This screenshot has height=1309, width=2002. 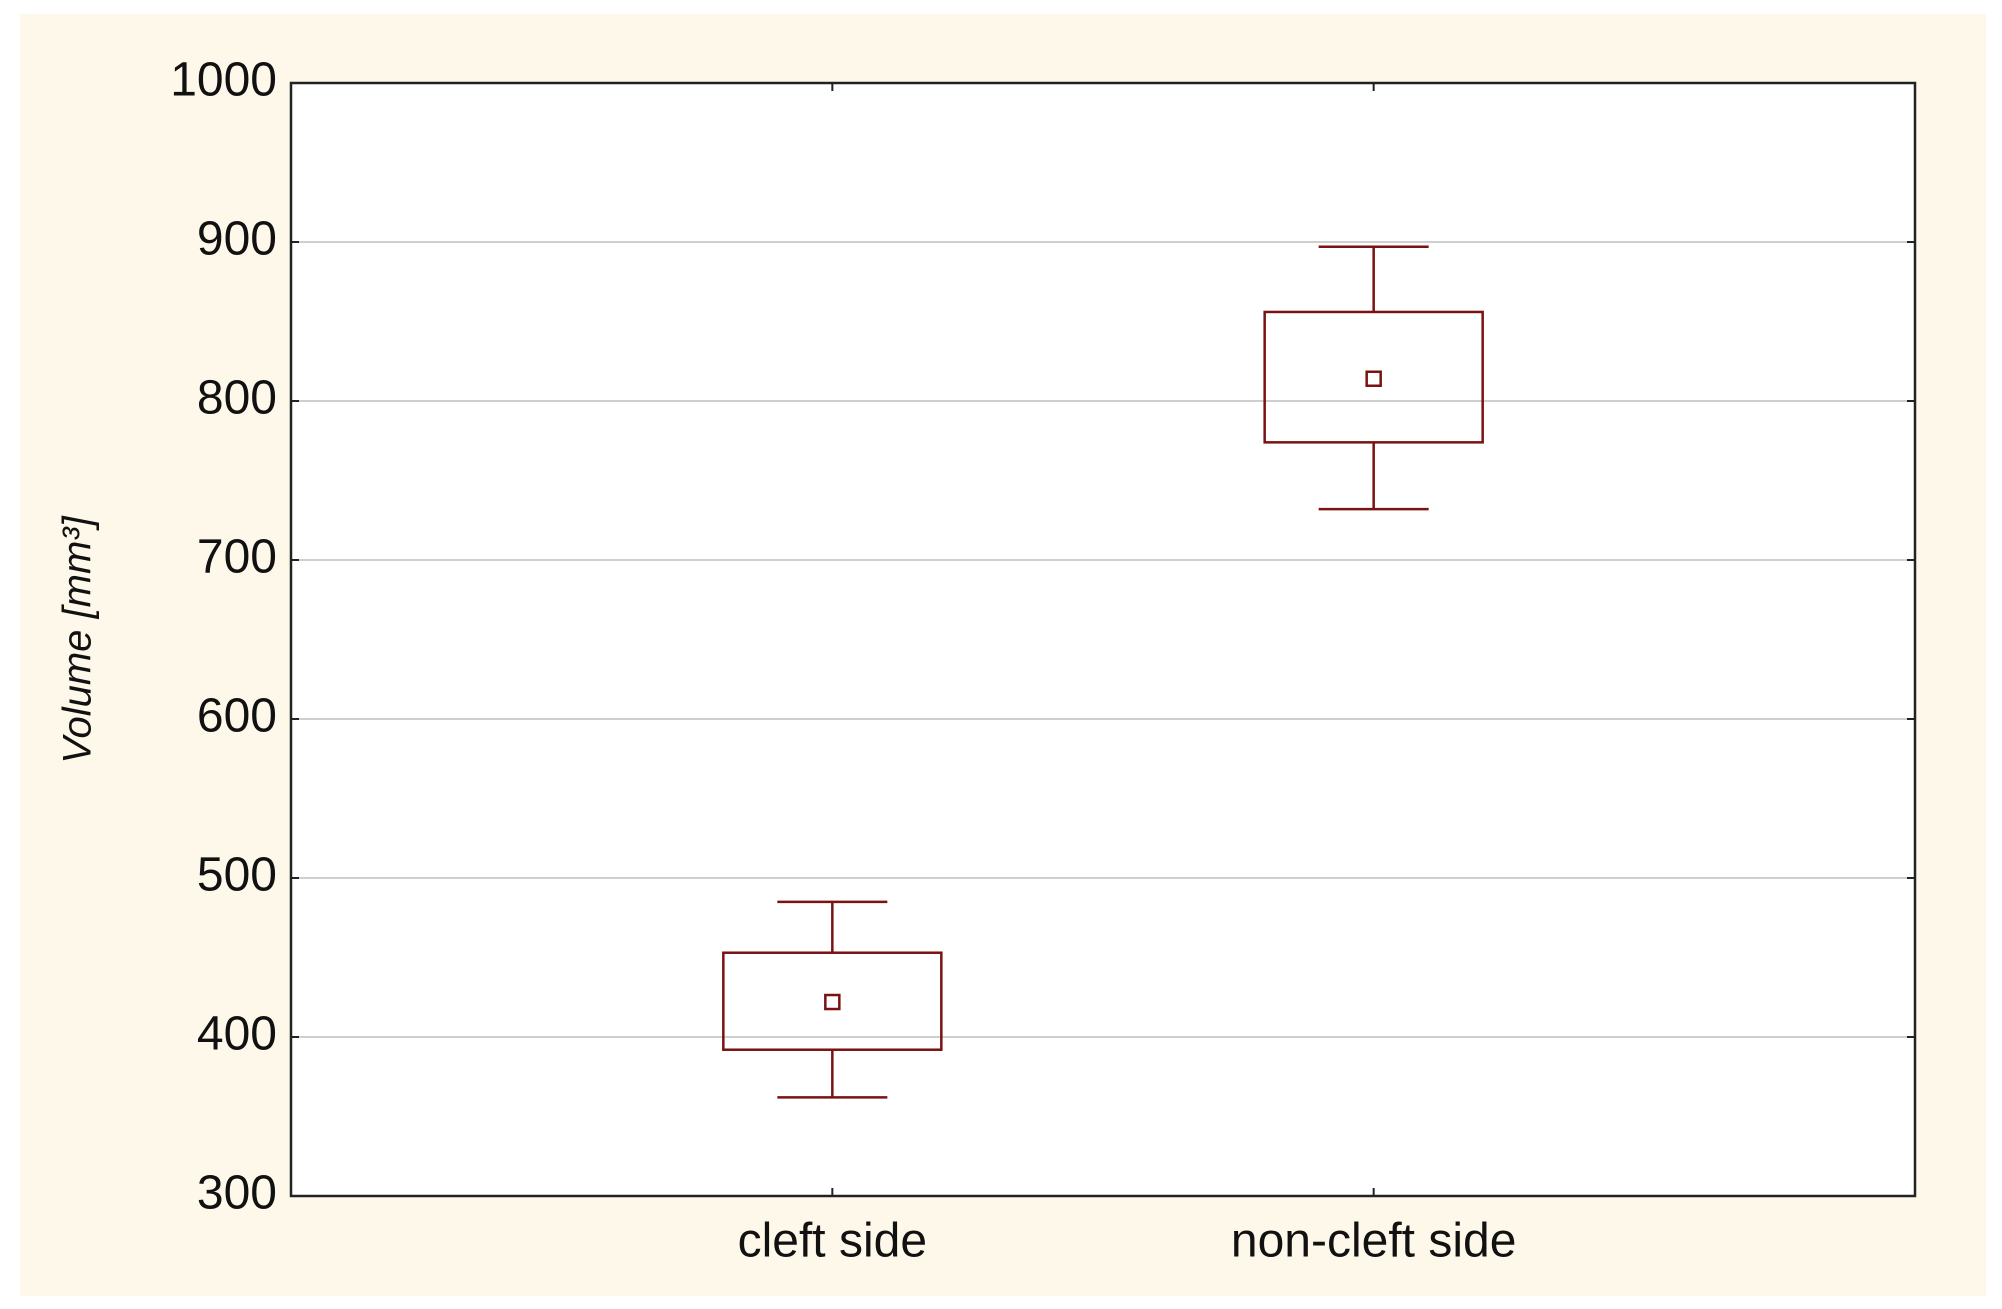 I want to click on y-tick-label: 300, so click(x=237, y=1193).